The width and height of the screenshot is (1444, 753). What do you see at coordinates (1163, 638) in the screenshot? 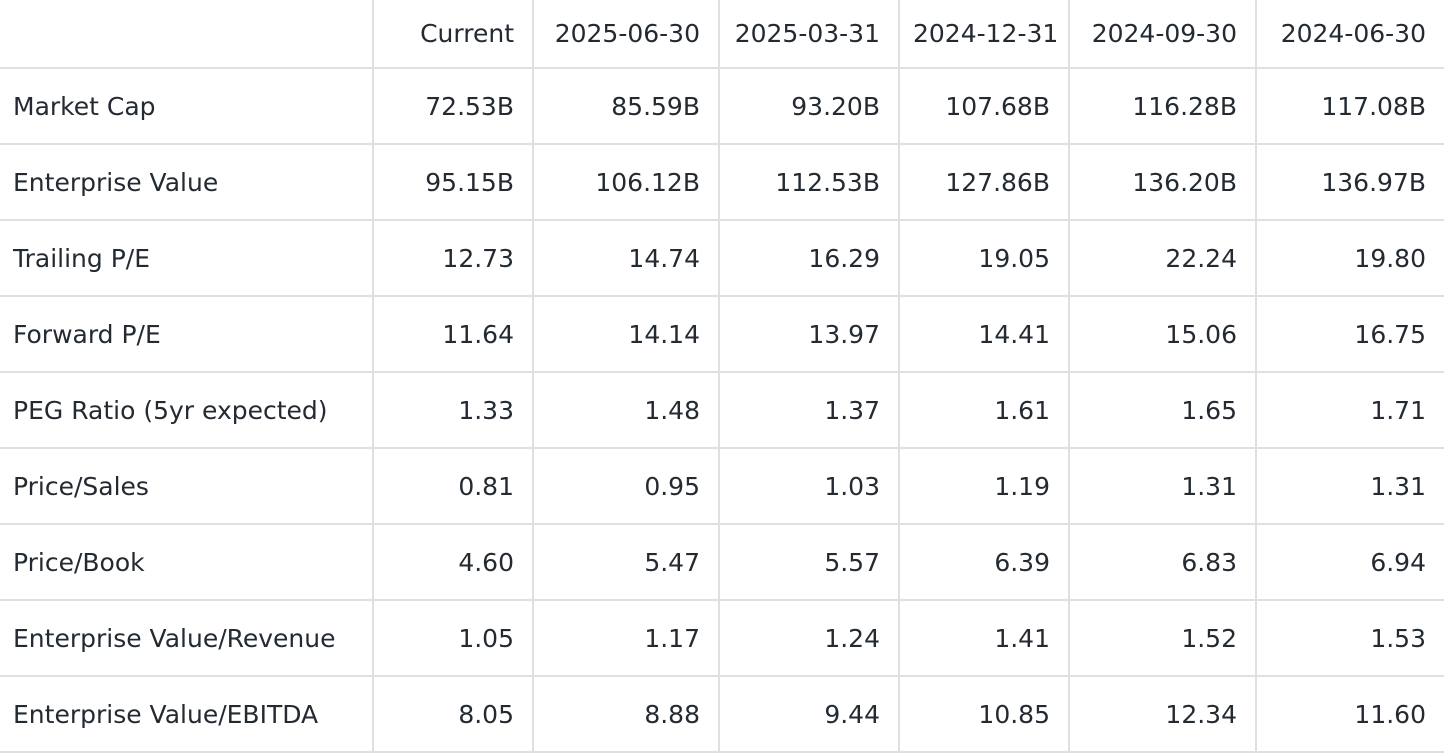
I see `value-cell: 1.52` at bounding box center [1163, 638].